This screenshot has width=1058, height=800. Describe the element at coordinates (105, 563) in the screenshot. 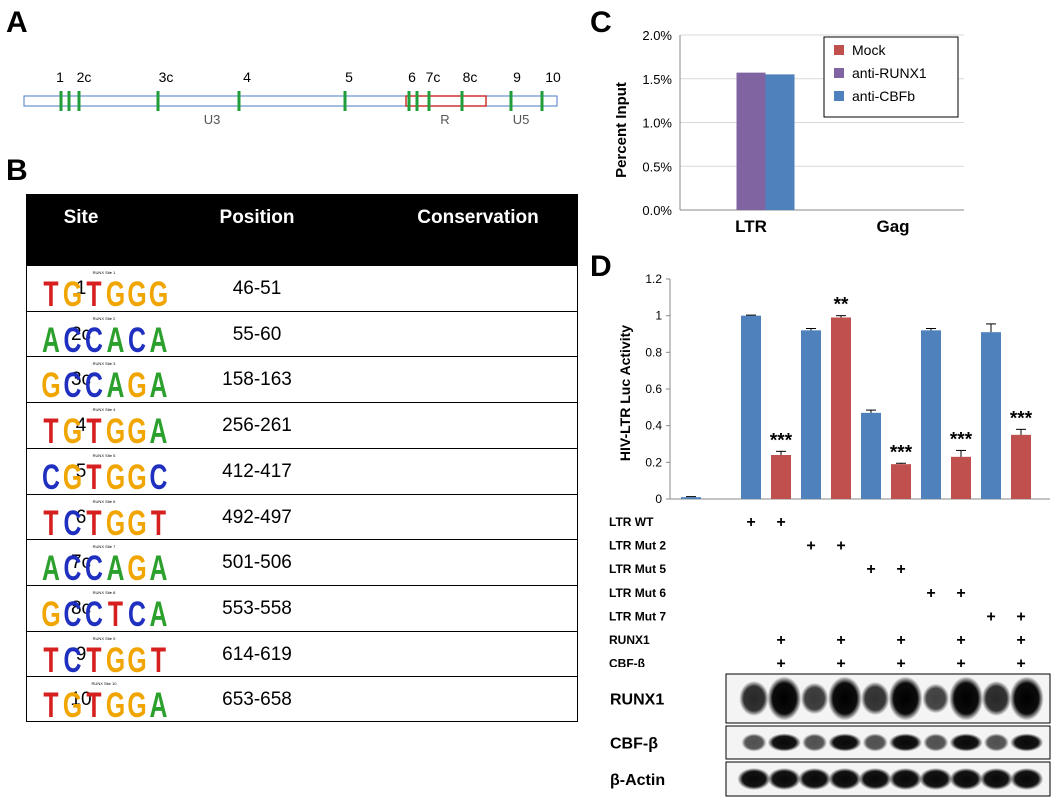

I see `sequence-logo: RUNX Site 7A C C A G A` at that location.